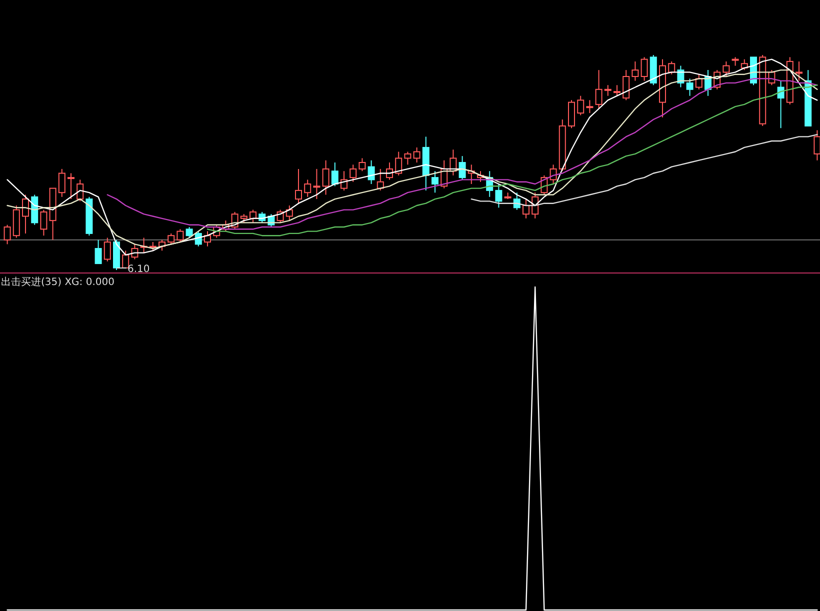  I want to click on chart-title: 出击买进(35) XG: 0.000, so click(57, 282).